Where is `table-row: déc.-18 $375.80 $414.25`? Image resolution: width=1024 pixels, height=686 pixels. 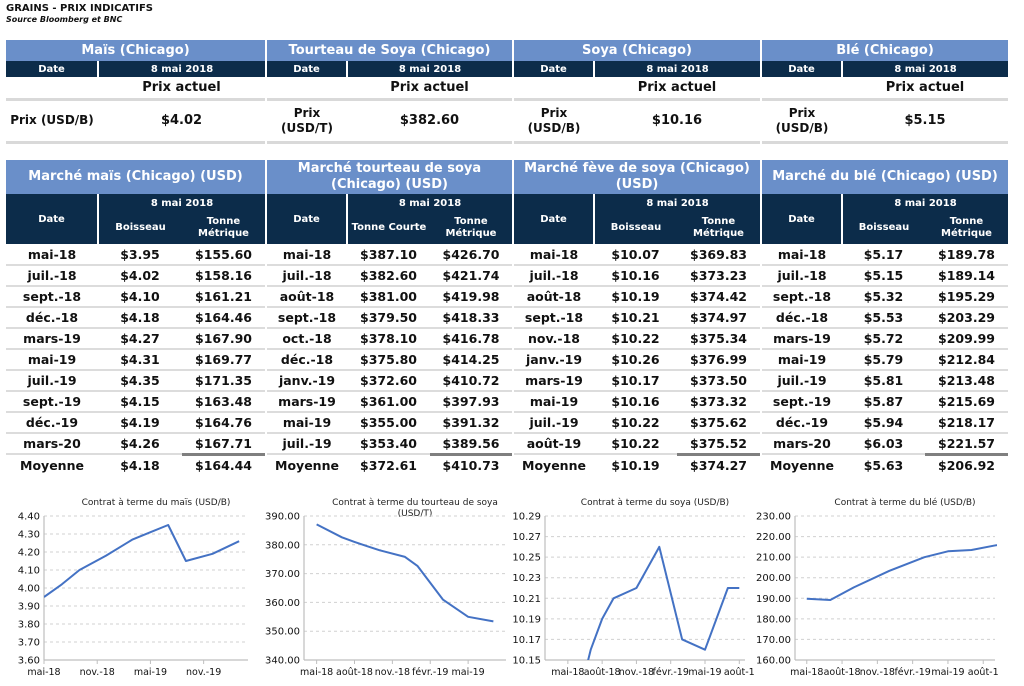 table-row: déc.-18 $375.80 $414.25 is located at coordinates (389, 360).